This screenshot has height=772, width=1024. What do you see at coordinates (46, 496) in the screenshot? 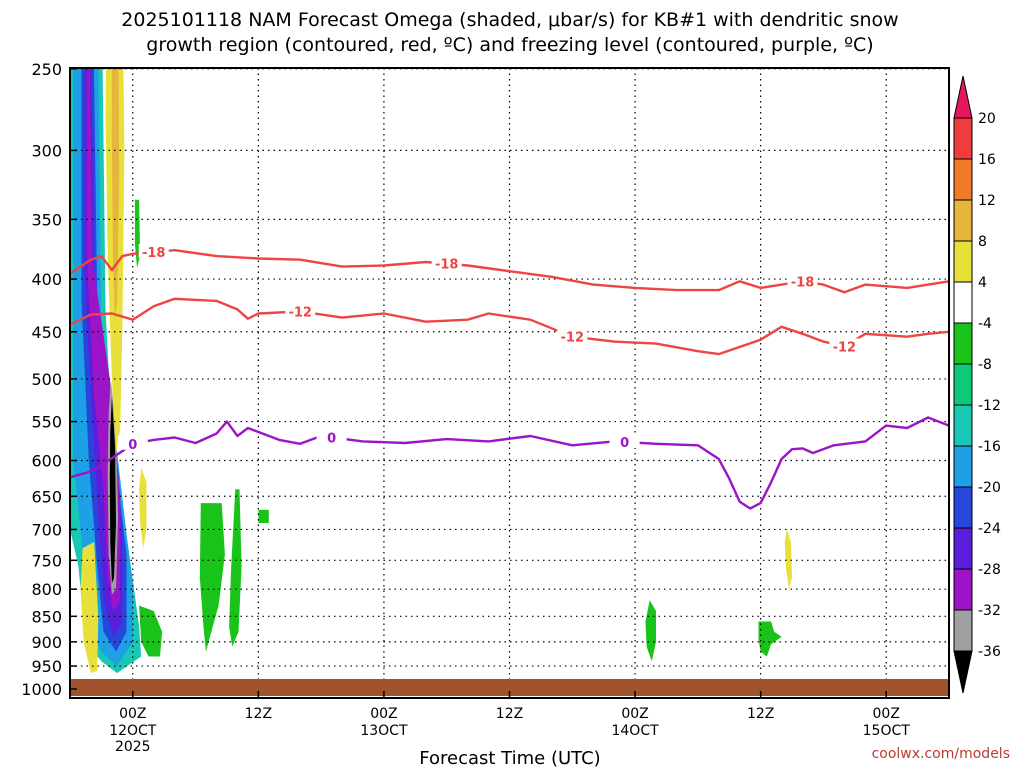
I see `y-tick-label: 650` at bounding box center [46, 496].